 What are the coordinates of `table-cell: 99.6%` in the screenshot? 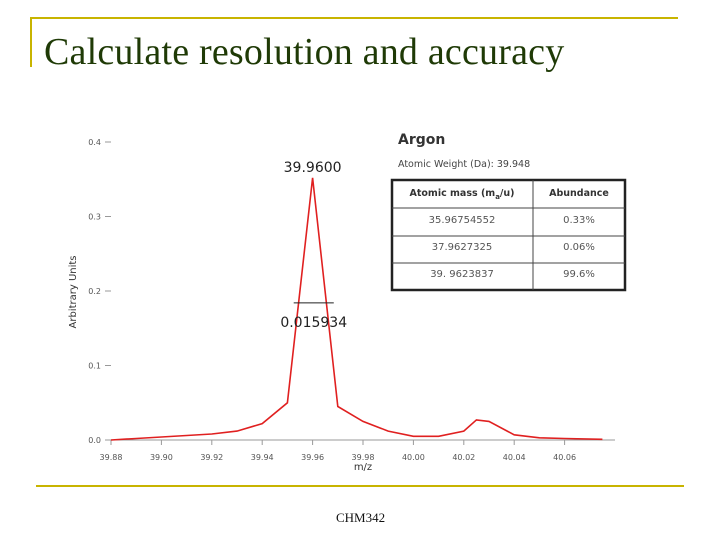 It's located at (579, 274).